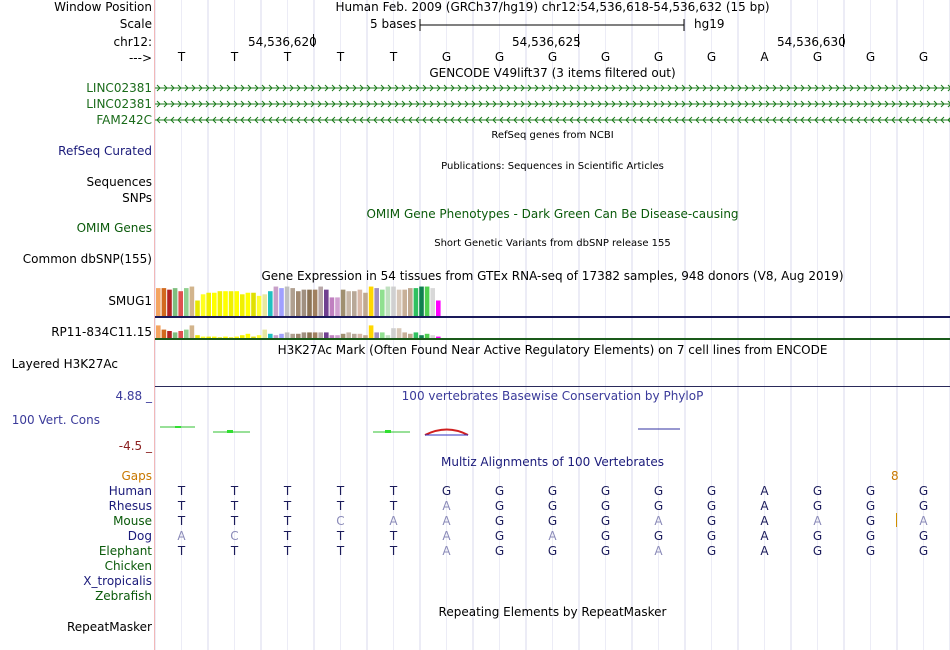 This screenshot has height=650, width=950. I want to click on gencode-label-3: FAM242C, so click(124, 120).